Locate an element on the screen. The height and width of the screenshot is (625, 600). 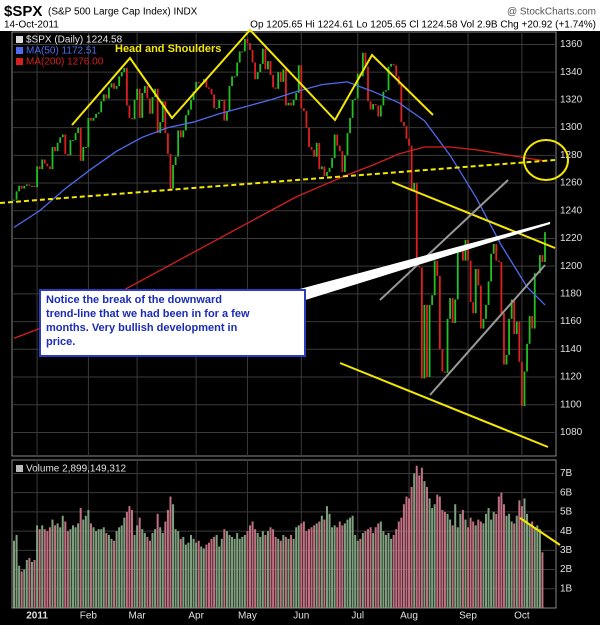
chart-title: $SPX is located at coordinates (23, 11).